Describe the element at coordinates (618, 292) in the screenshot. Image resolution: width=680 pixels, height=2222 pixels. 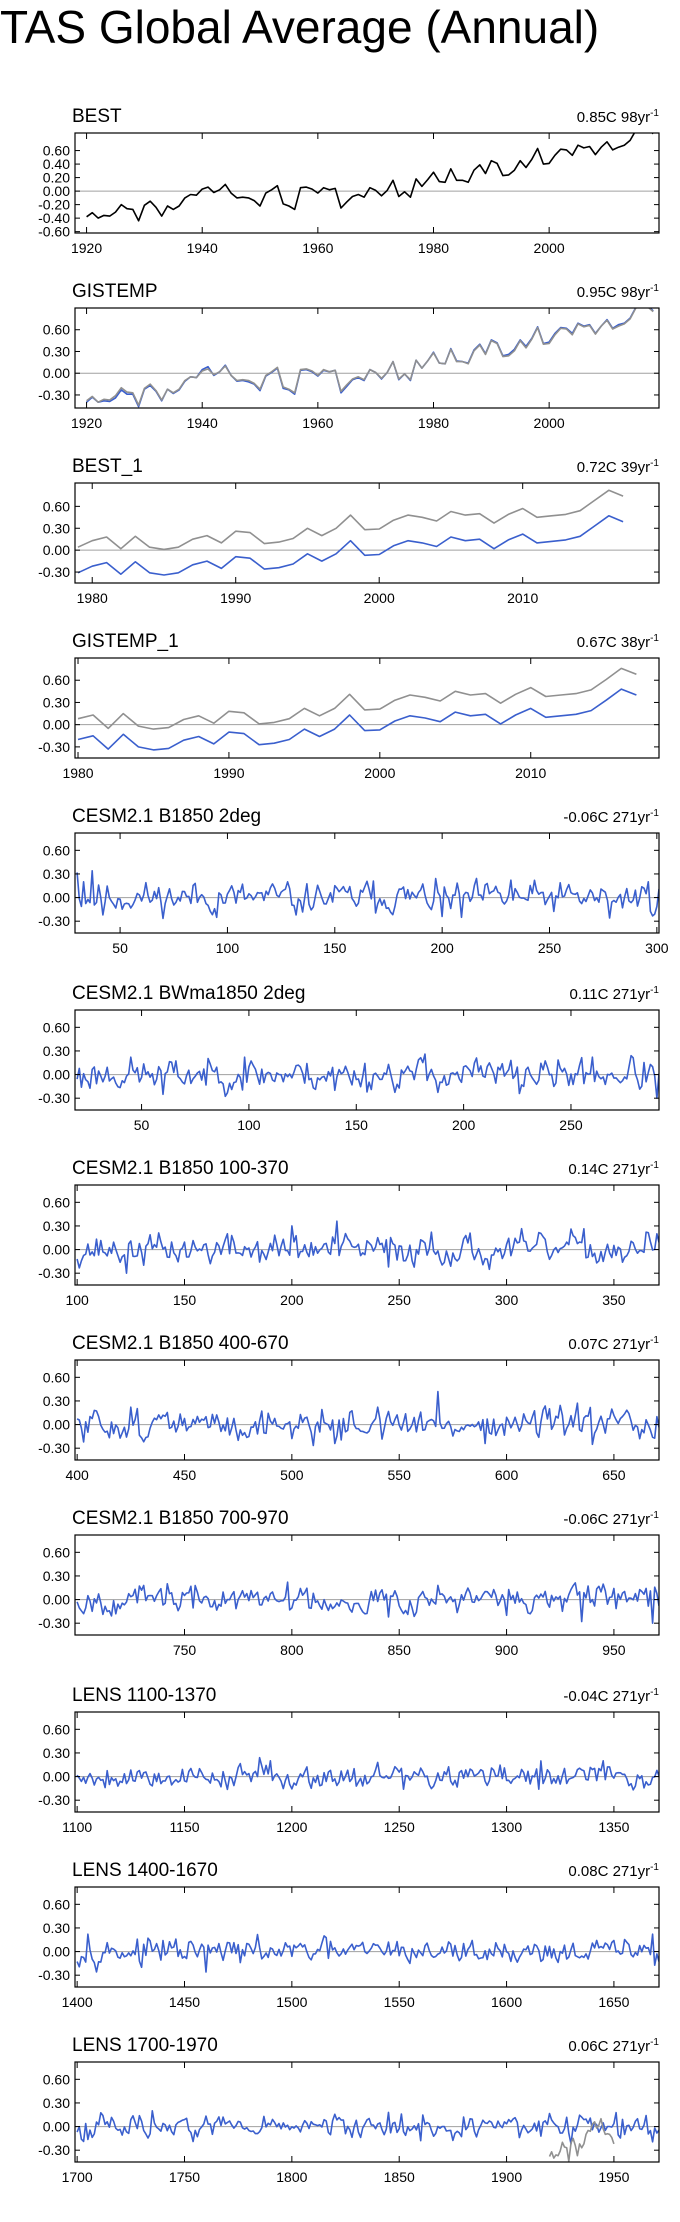
I see `panel-trend: 0.95C 98yr-1` at that location.